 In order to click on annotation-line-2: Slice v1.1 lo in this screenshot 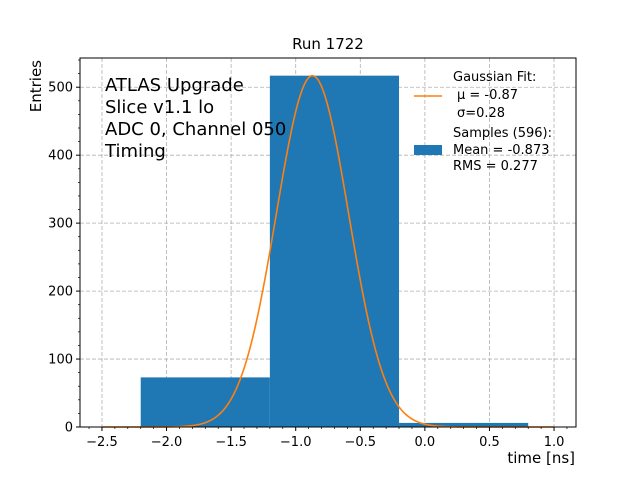, I will do `click(159, 107)`.